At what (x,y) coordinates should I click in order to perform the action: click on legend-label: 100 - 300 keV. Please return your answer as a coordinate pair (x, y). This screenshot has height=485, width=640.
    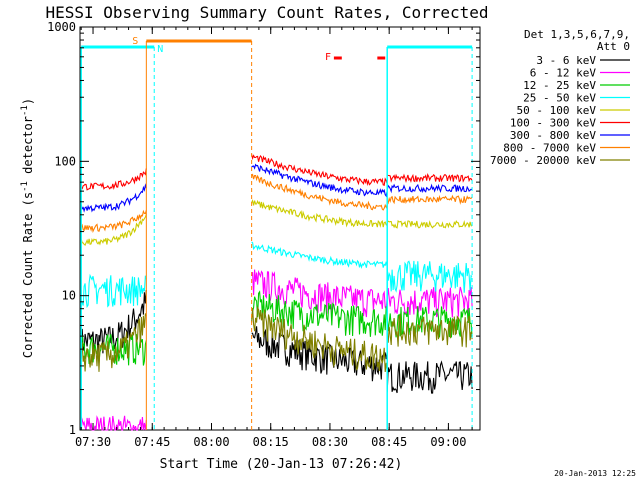
    Looking at the image, I should click on (553, 123).